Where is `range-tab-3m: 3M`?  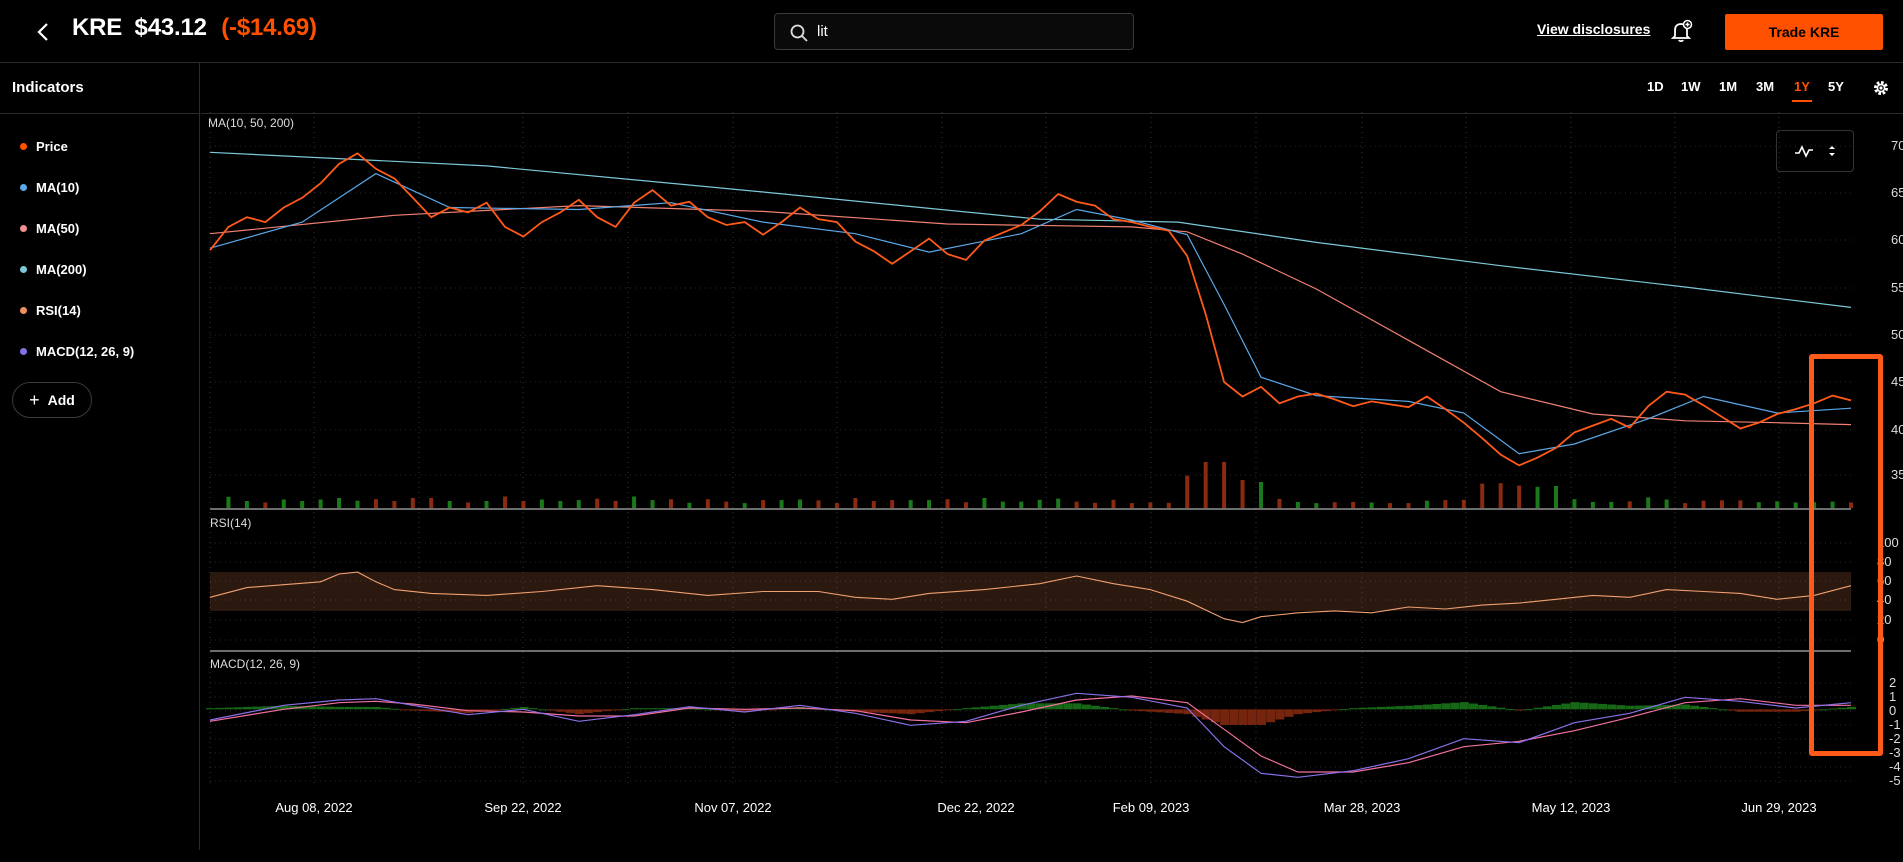 range-tab-3m: 3M is located at coordinates (1765, 86).